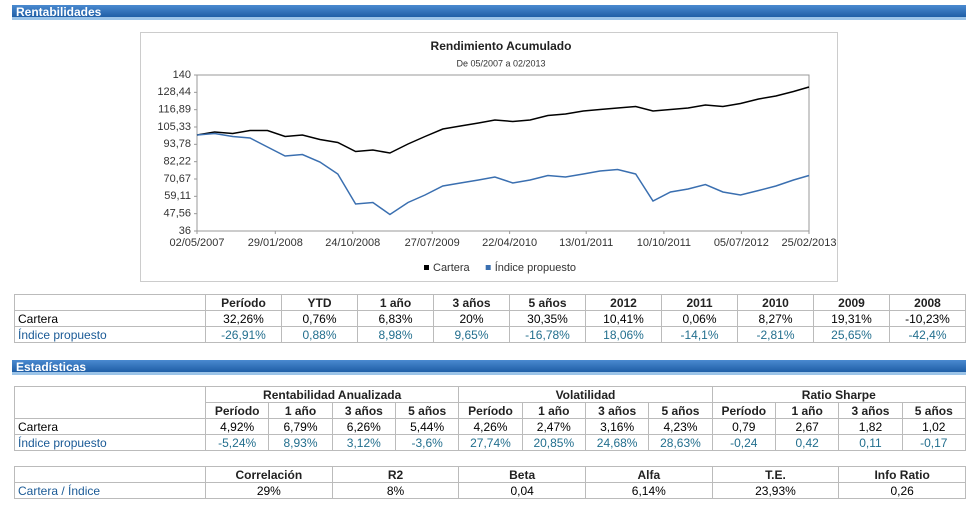 The width and height of the screenshot is (974, 505). Describe the element at coordinates (927, 302) in the screenshot. I see `column-header: 2008` at that location.